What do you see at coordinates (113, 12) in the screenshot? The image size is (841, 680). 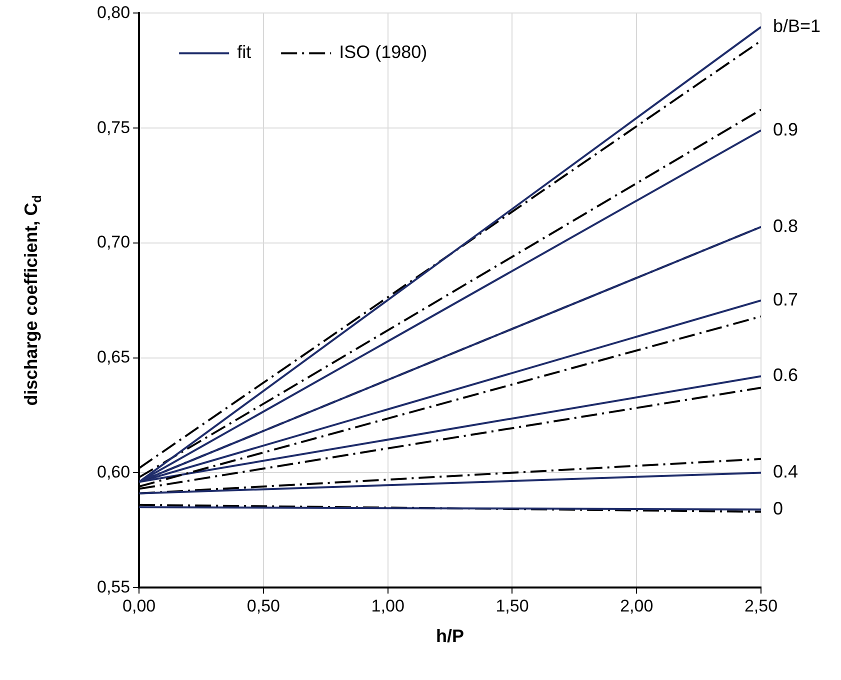 I see `y-tick-label: 0,80` at bounding box center [113, 12].